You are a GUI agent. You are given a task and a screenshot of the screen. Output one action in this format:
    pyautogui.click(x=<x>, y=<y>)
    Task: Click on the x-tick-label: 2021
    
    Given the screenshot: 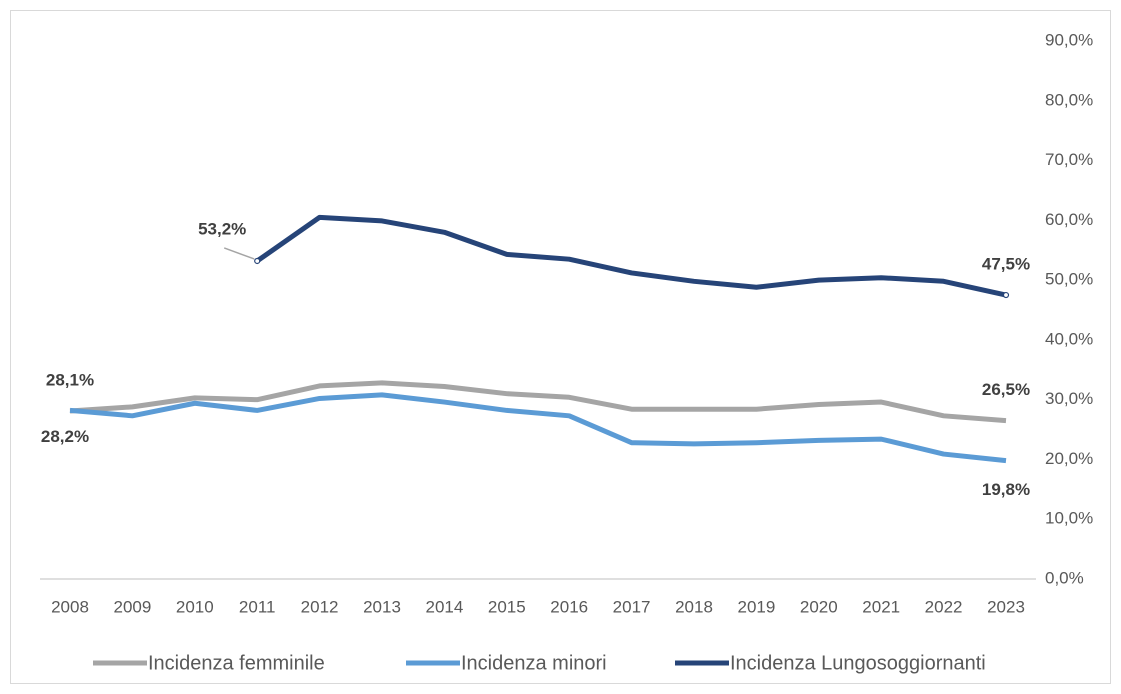 What is the action you would take?
    pyautogui.click(x=881, y=606)
    